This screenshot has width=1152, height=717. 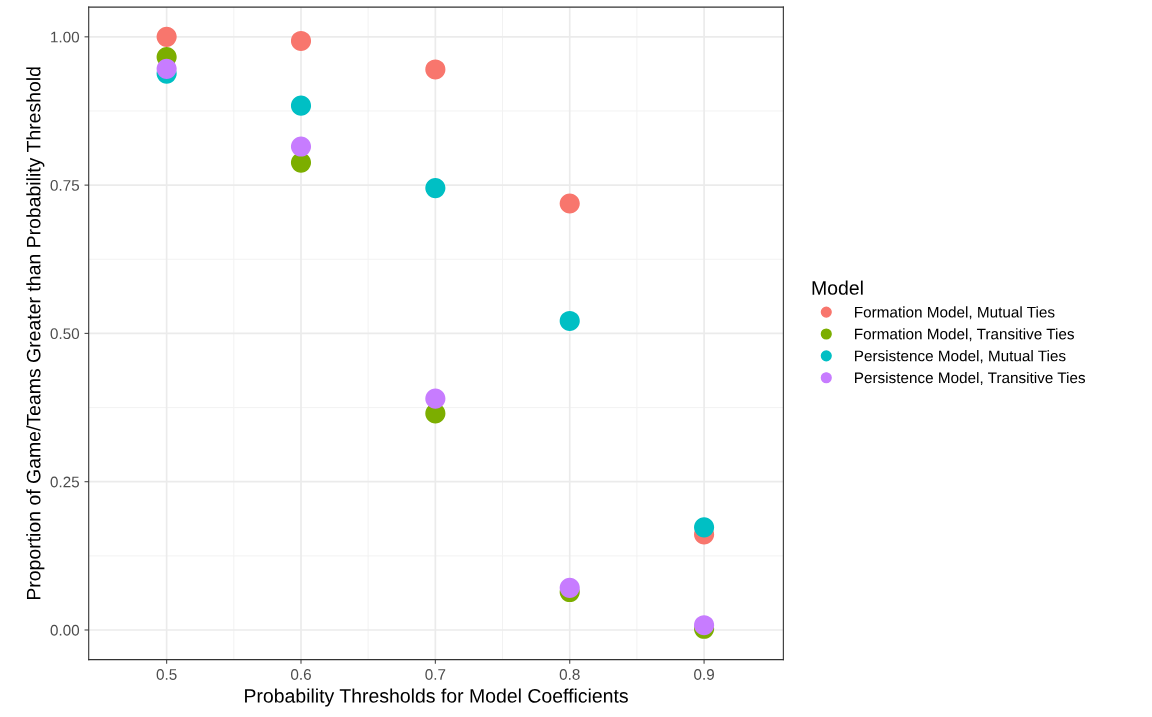 What do you see at coordinates (300, 674) in the screenshot?
I see `x-tick-label: 0.6` at bounding box center [300, 674].